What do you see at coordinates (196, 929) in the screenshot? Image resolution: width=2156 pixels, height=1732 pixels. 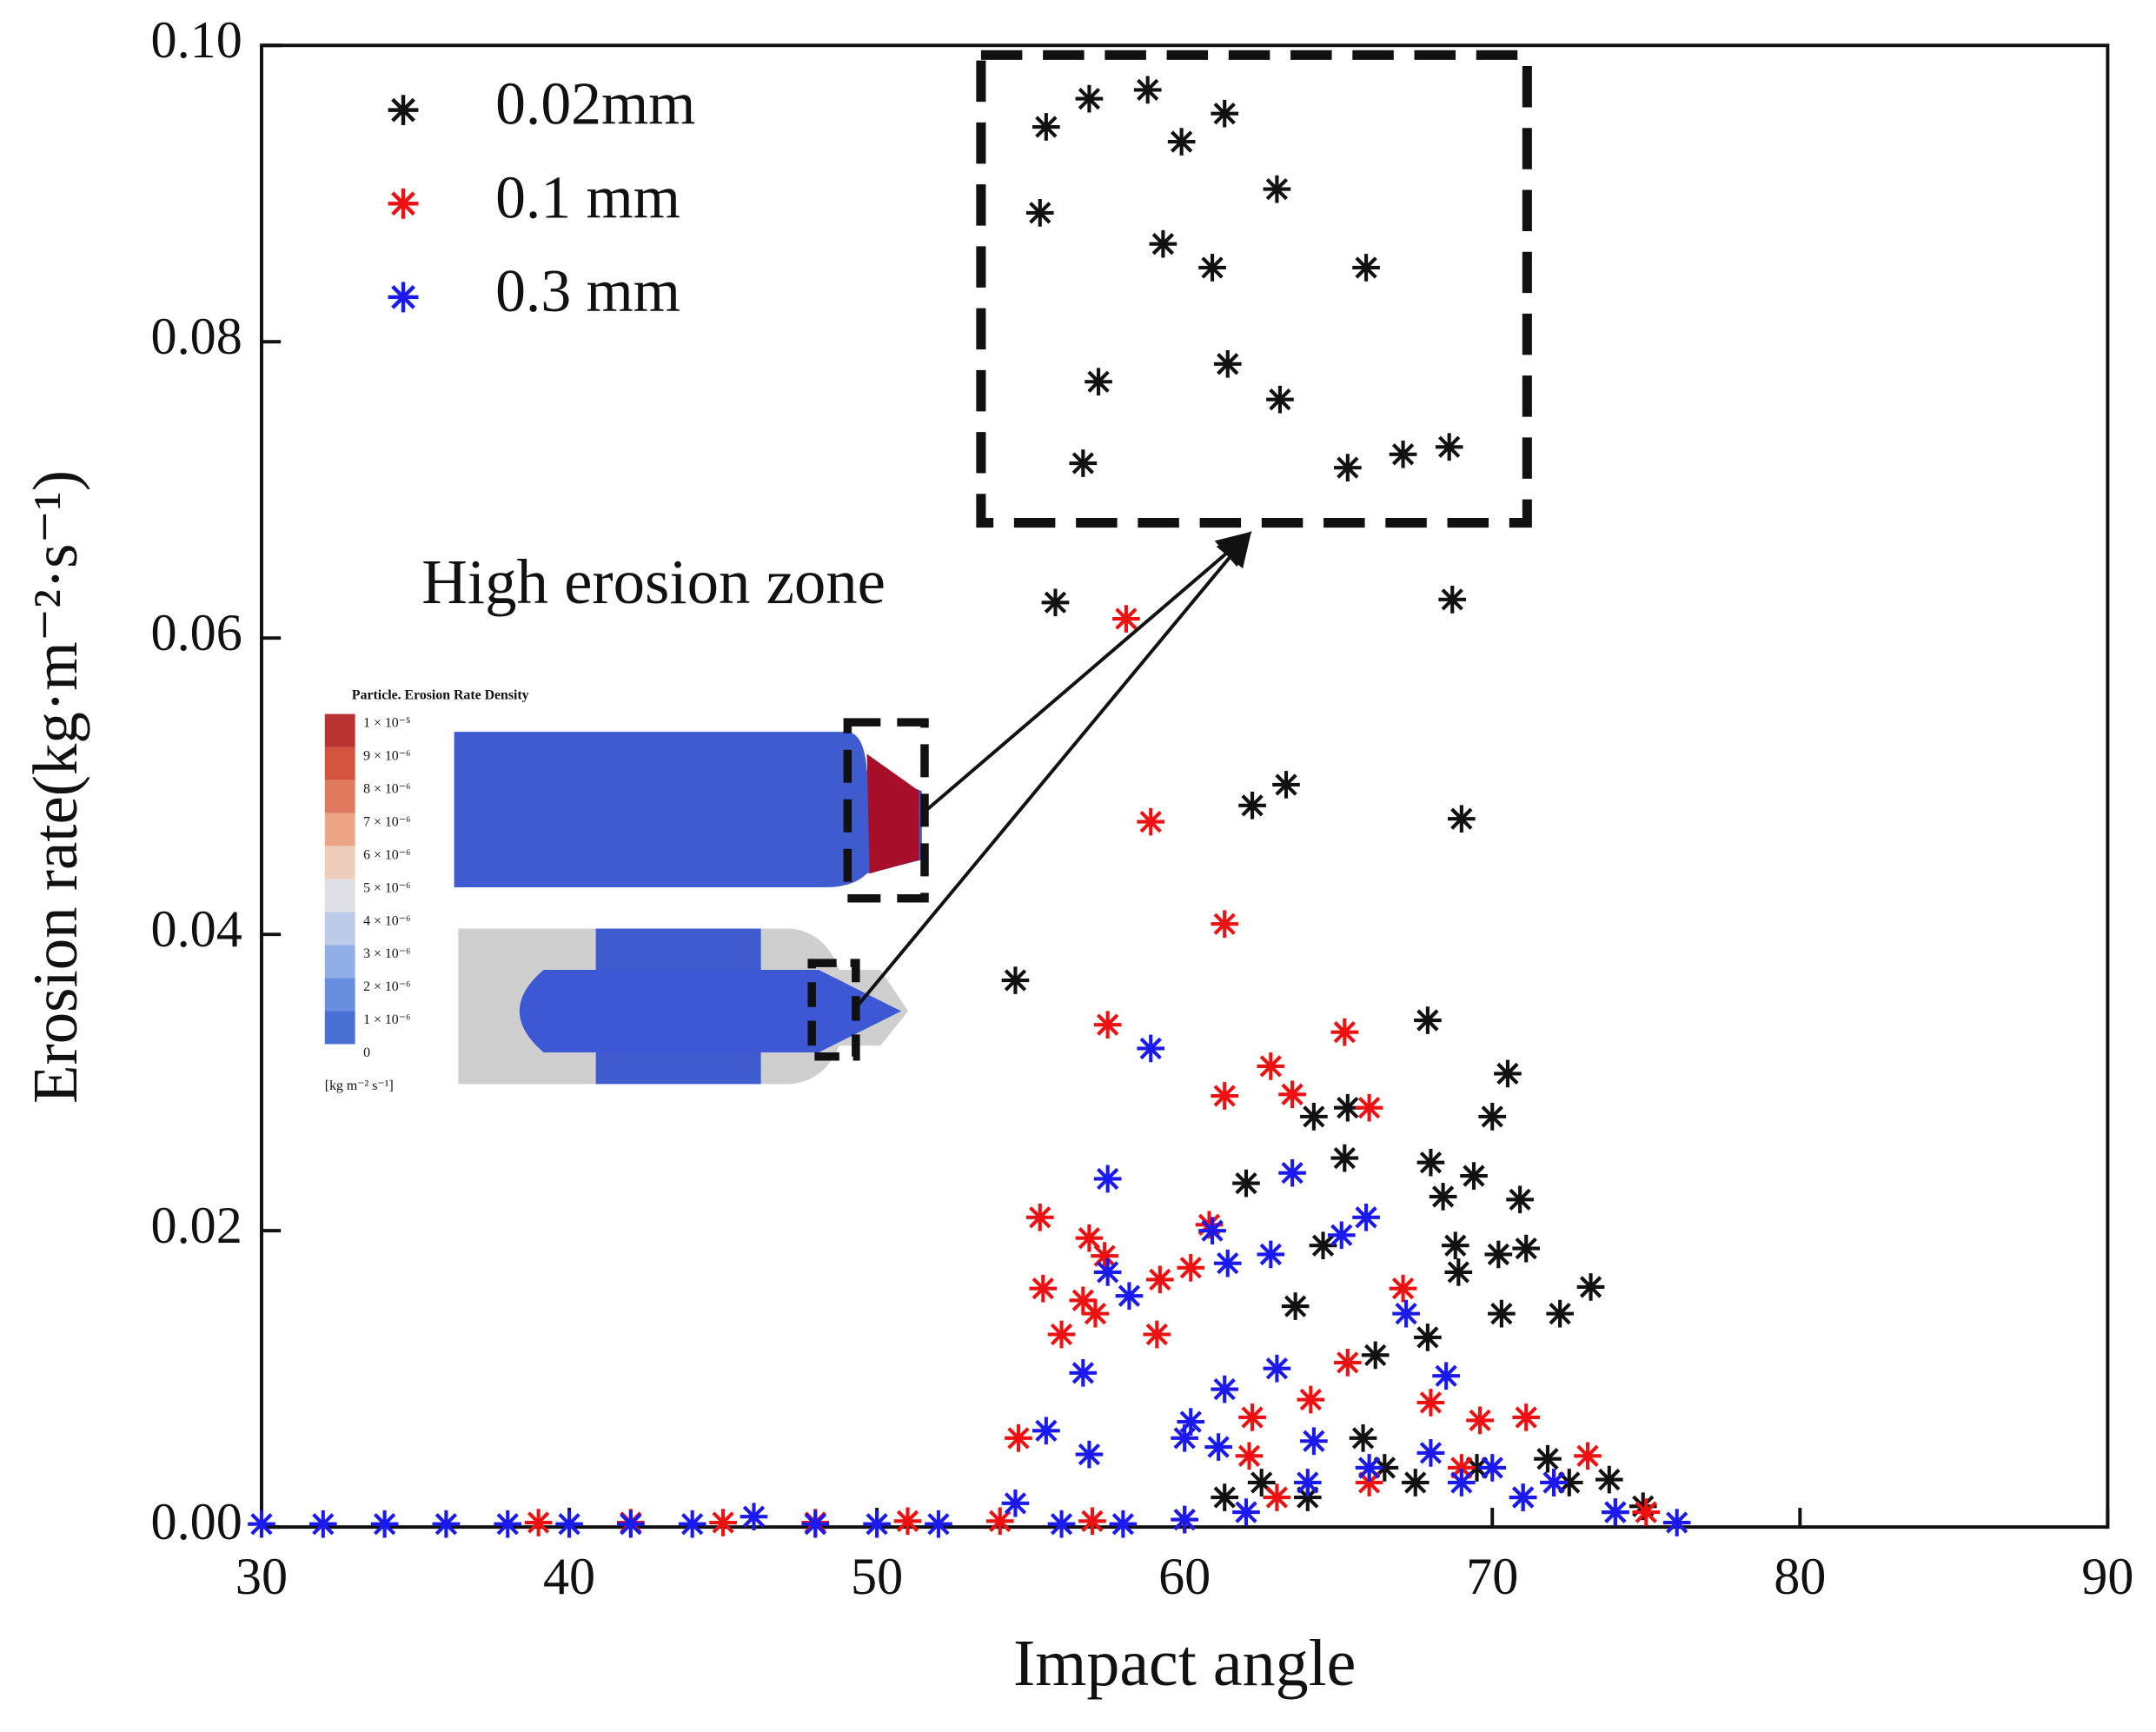 I see `y-tick-label: 0.04` at bounding box center [196, 929].